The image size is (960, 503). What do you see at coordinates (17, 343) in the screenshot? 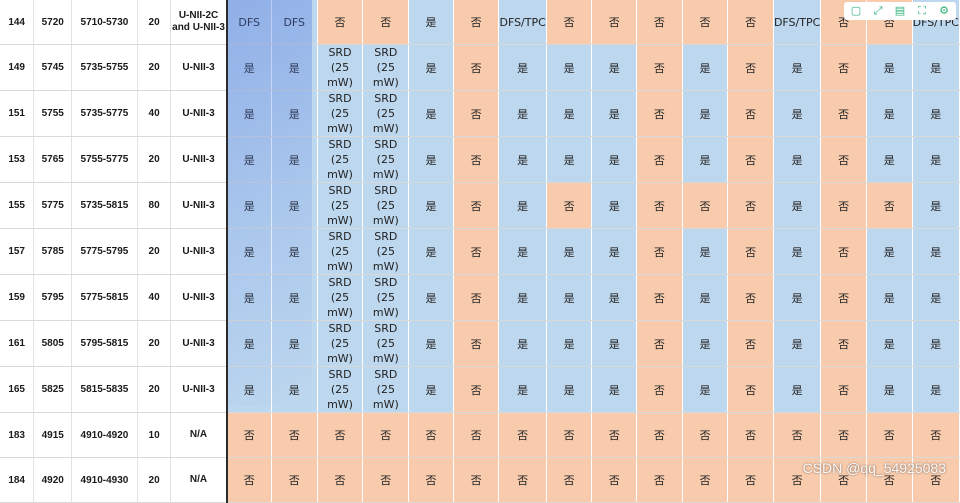
I see `channel-cell: 161` at bounding box center [17, 343].